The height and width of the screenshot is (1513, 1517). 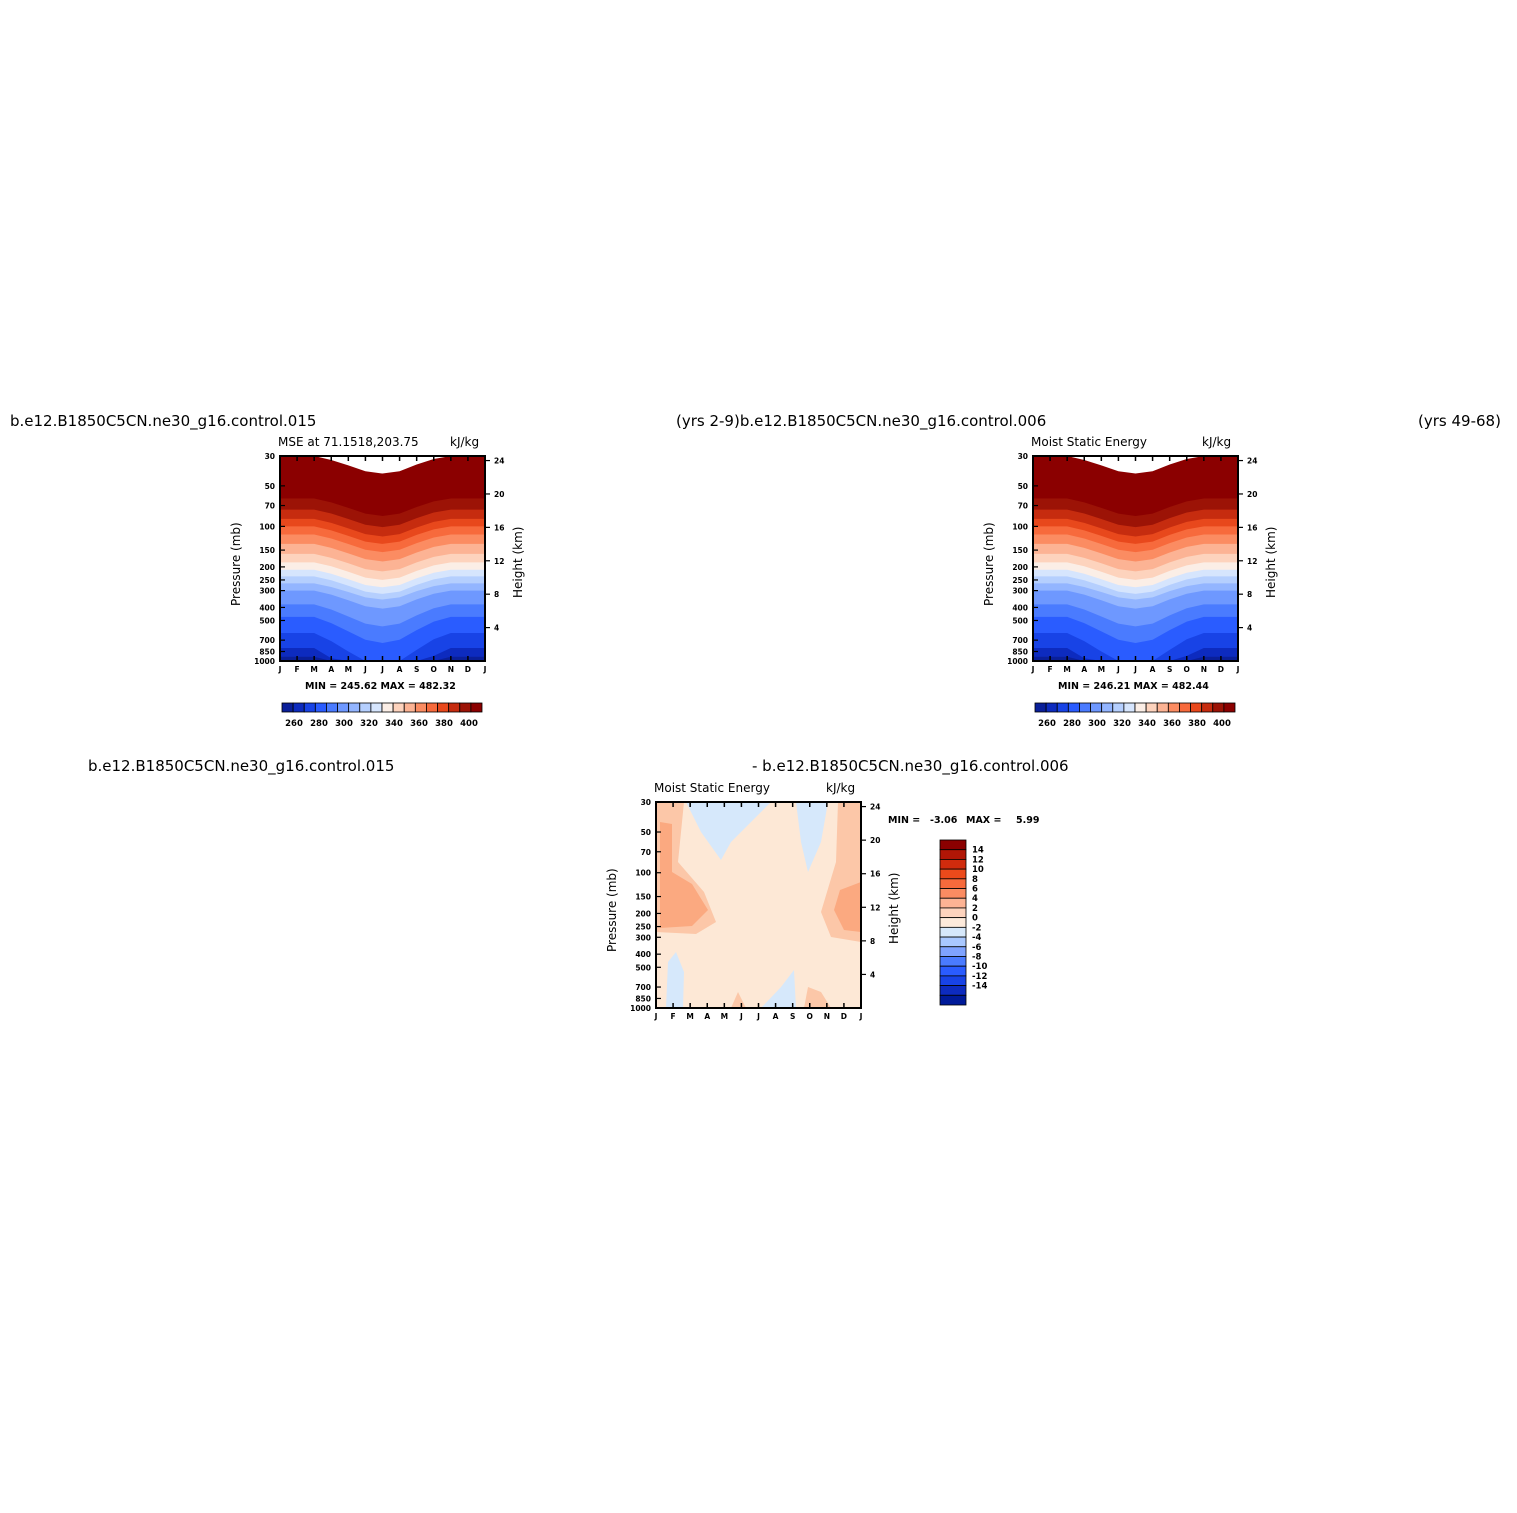 I want to click on colorbar-label: -6, so click(x=977, y=948).